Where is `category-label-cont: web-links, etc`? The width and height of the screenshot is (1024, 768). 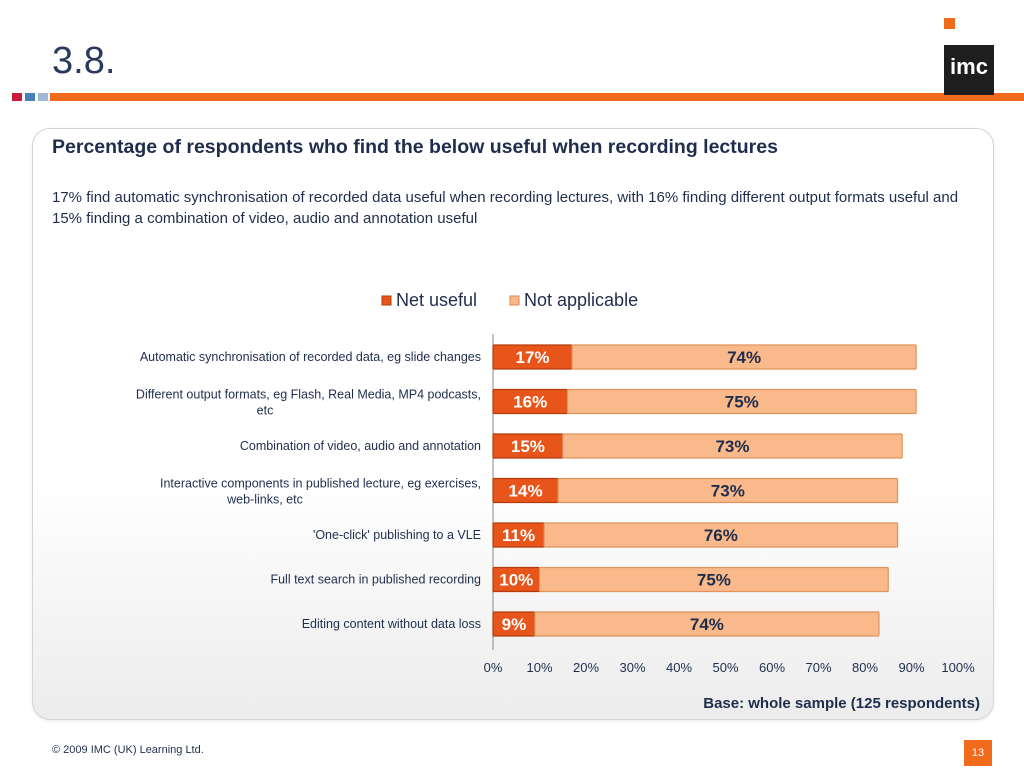
category-label-cont: web-links, etc is located at coordinates (264, 500).